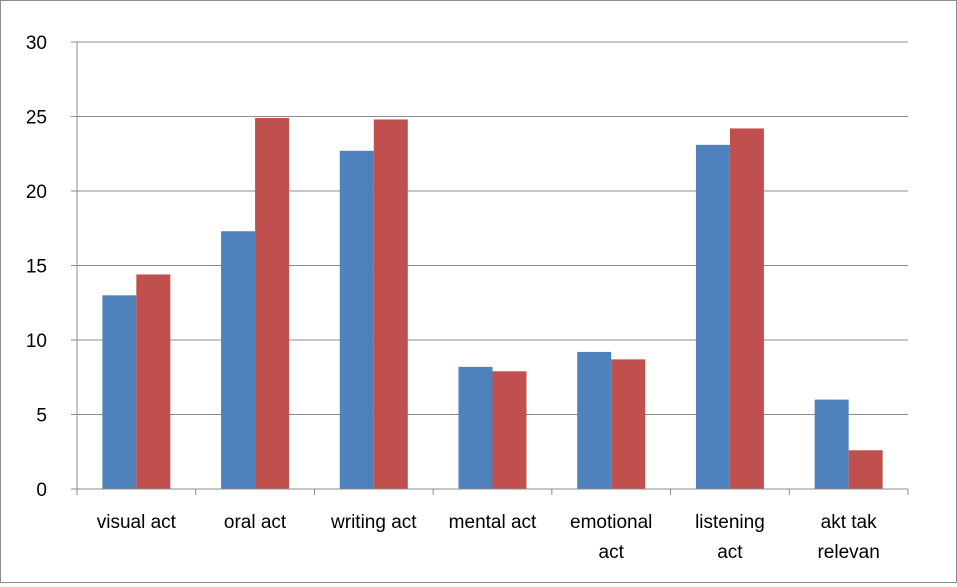  What do you see at coordinates (848, 537) in the screenshot?
I see `x-tick-label: akt tak relevan` at bounding box center [848, 537].